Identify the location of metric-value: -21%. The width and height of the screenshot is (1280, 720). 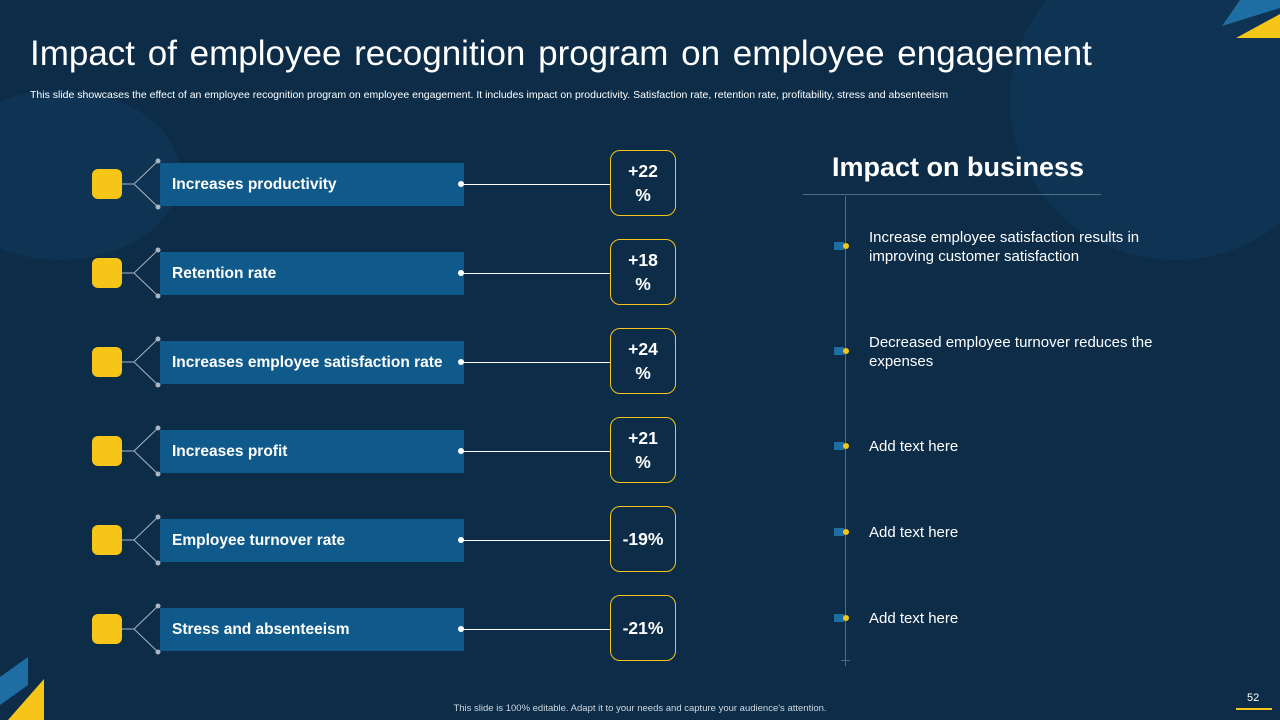
(643, 628).